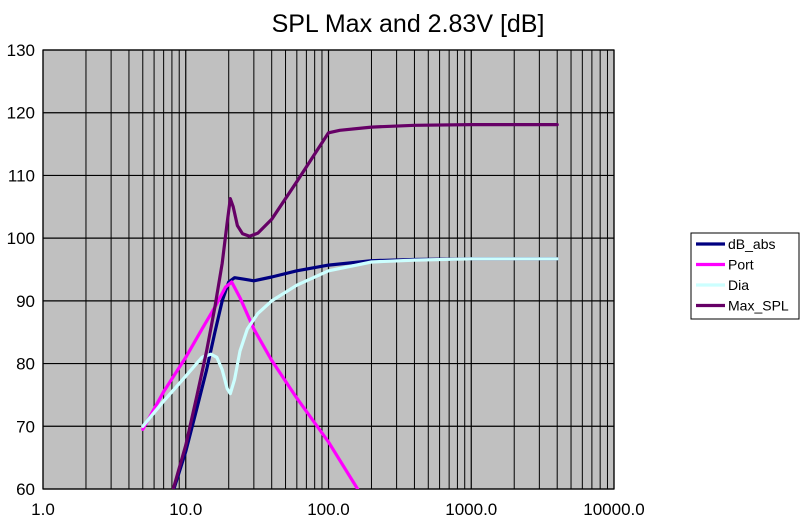 The image size is (808, 529). What do you see at coordinates (471, 509) in the screenshot?
I see `x-tick-label: 1000.0` at bounding box center [471, 509].